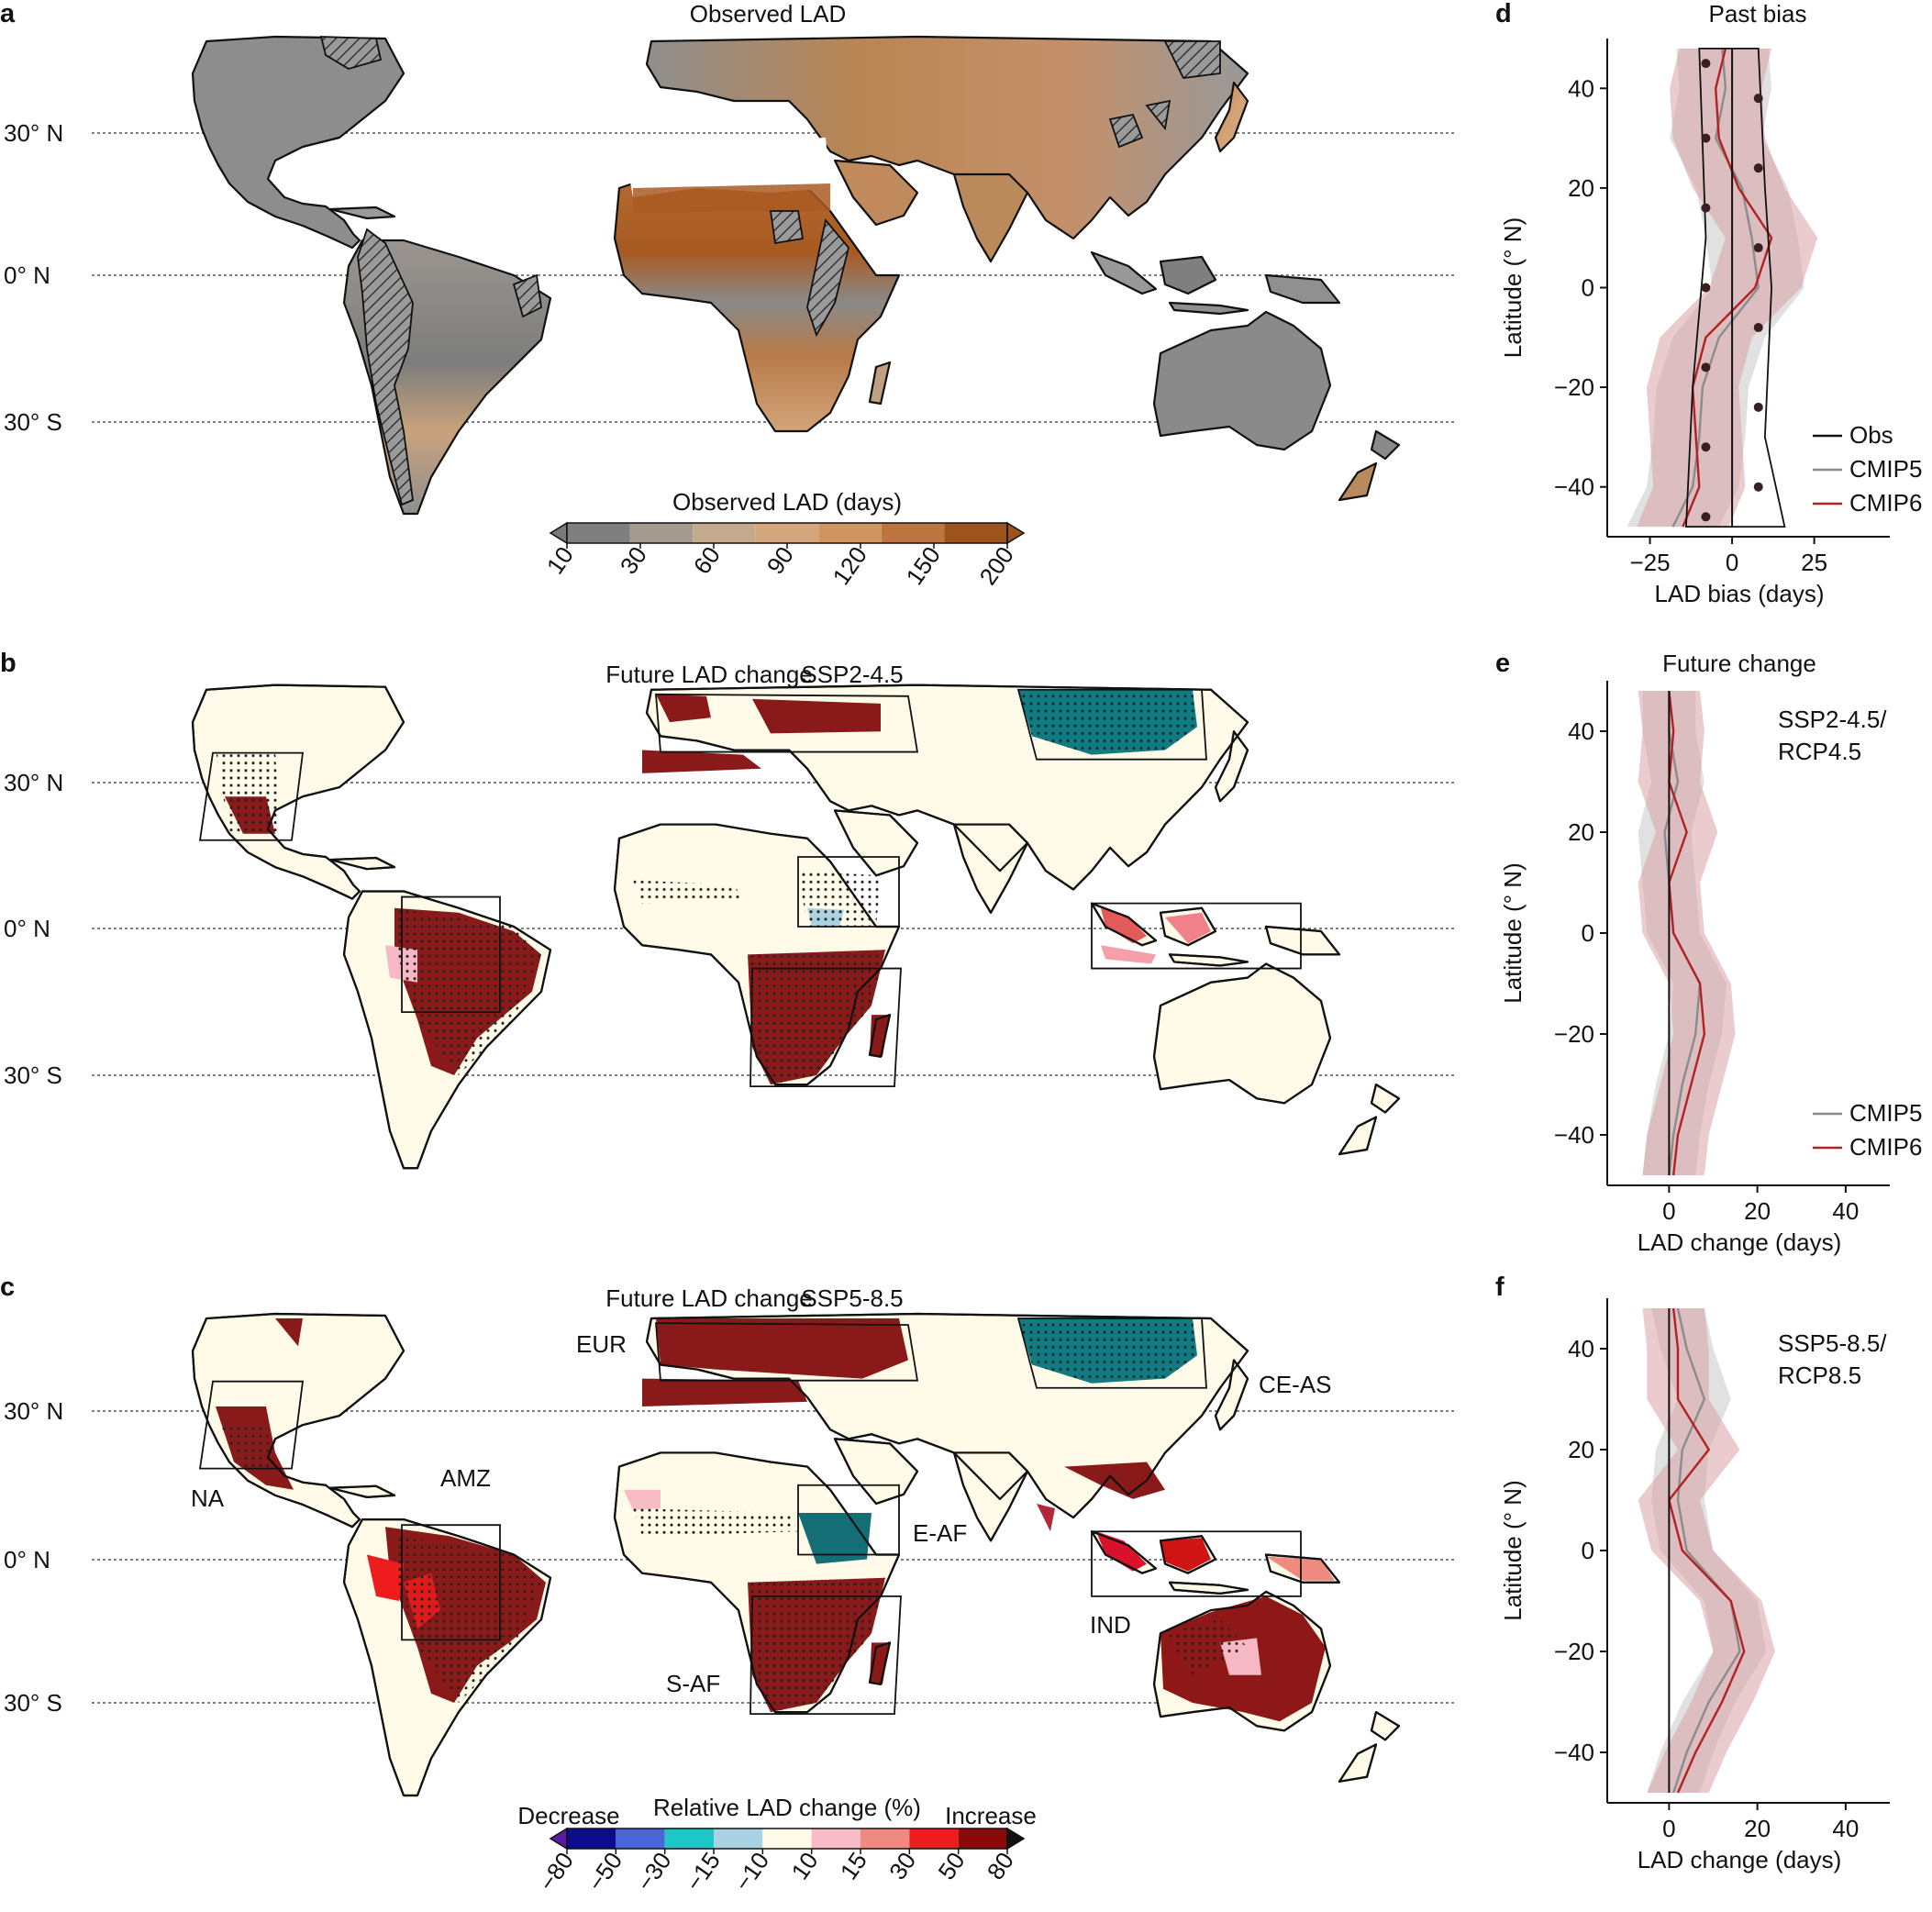 This screenshot has width=1932, height=1912. I want to click on y-tick-label: 20, so click(1581, 1449).